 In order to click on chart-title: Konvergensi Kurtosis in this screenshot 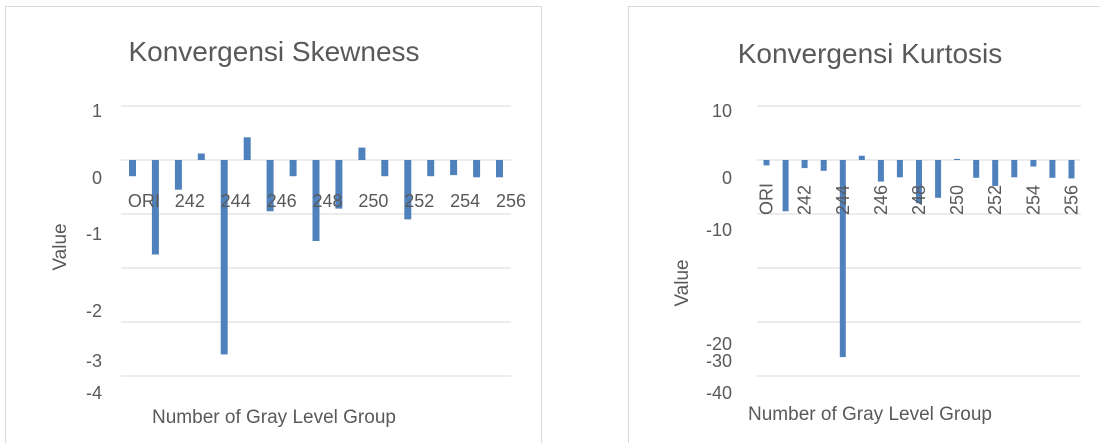, I will do `click(870, 53)`.